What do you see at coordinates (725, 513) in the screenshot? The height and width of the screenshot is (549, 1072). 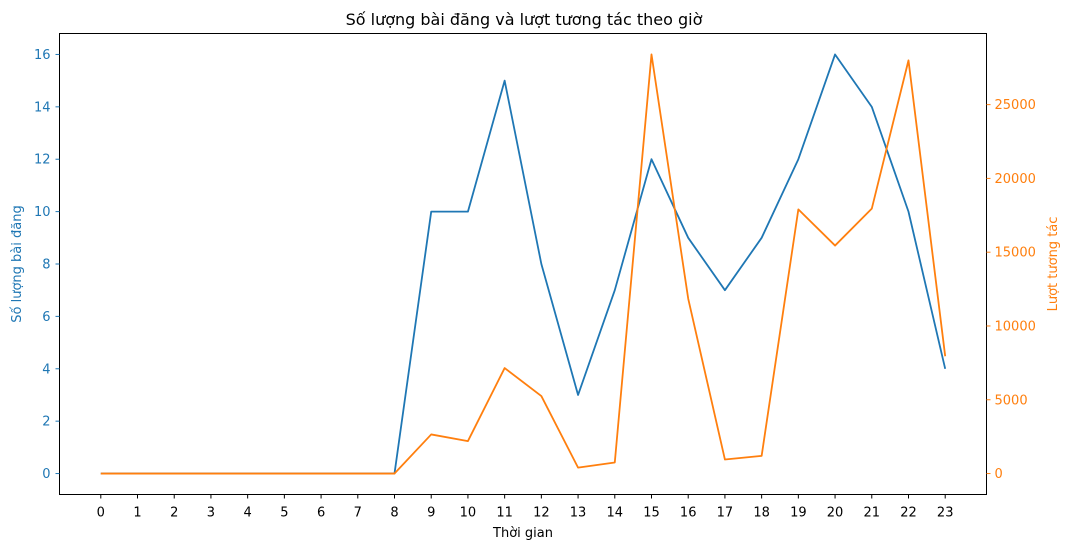 I see `x-tick-label: 17` at bounding box center [725, 513].